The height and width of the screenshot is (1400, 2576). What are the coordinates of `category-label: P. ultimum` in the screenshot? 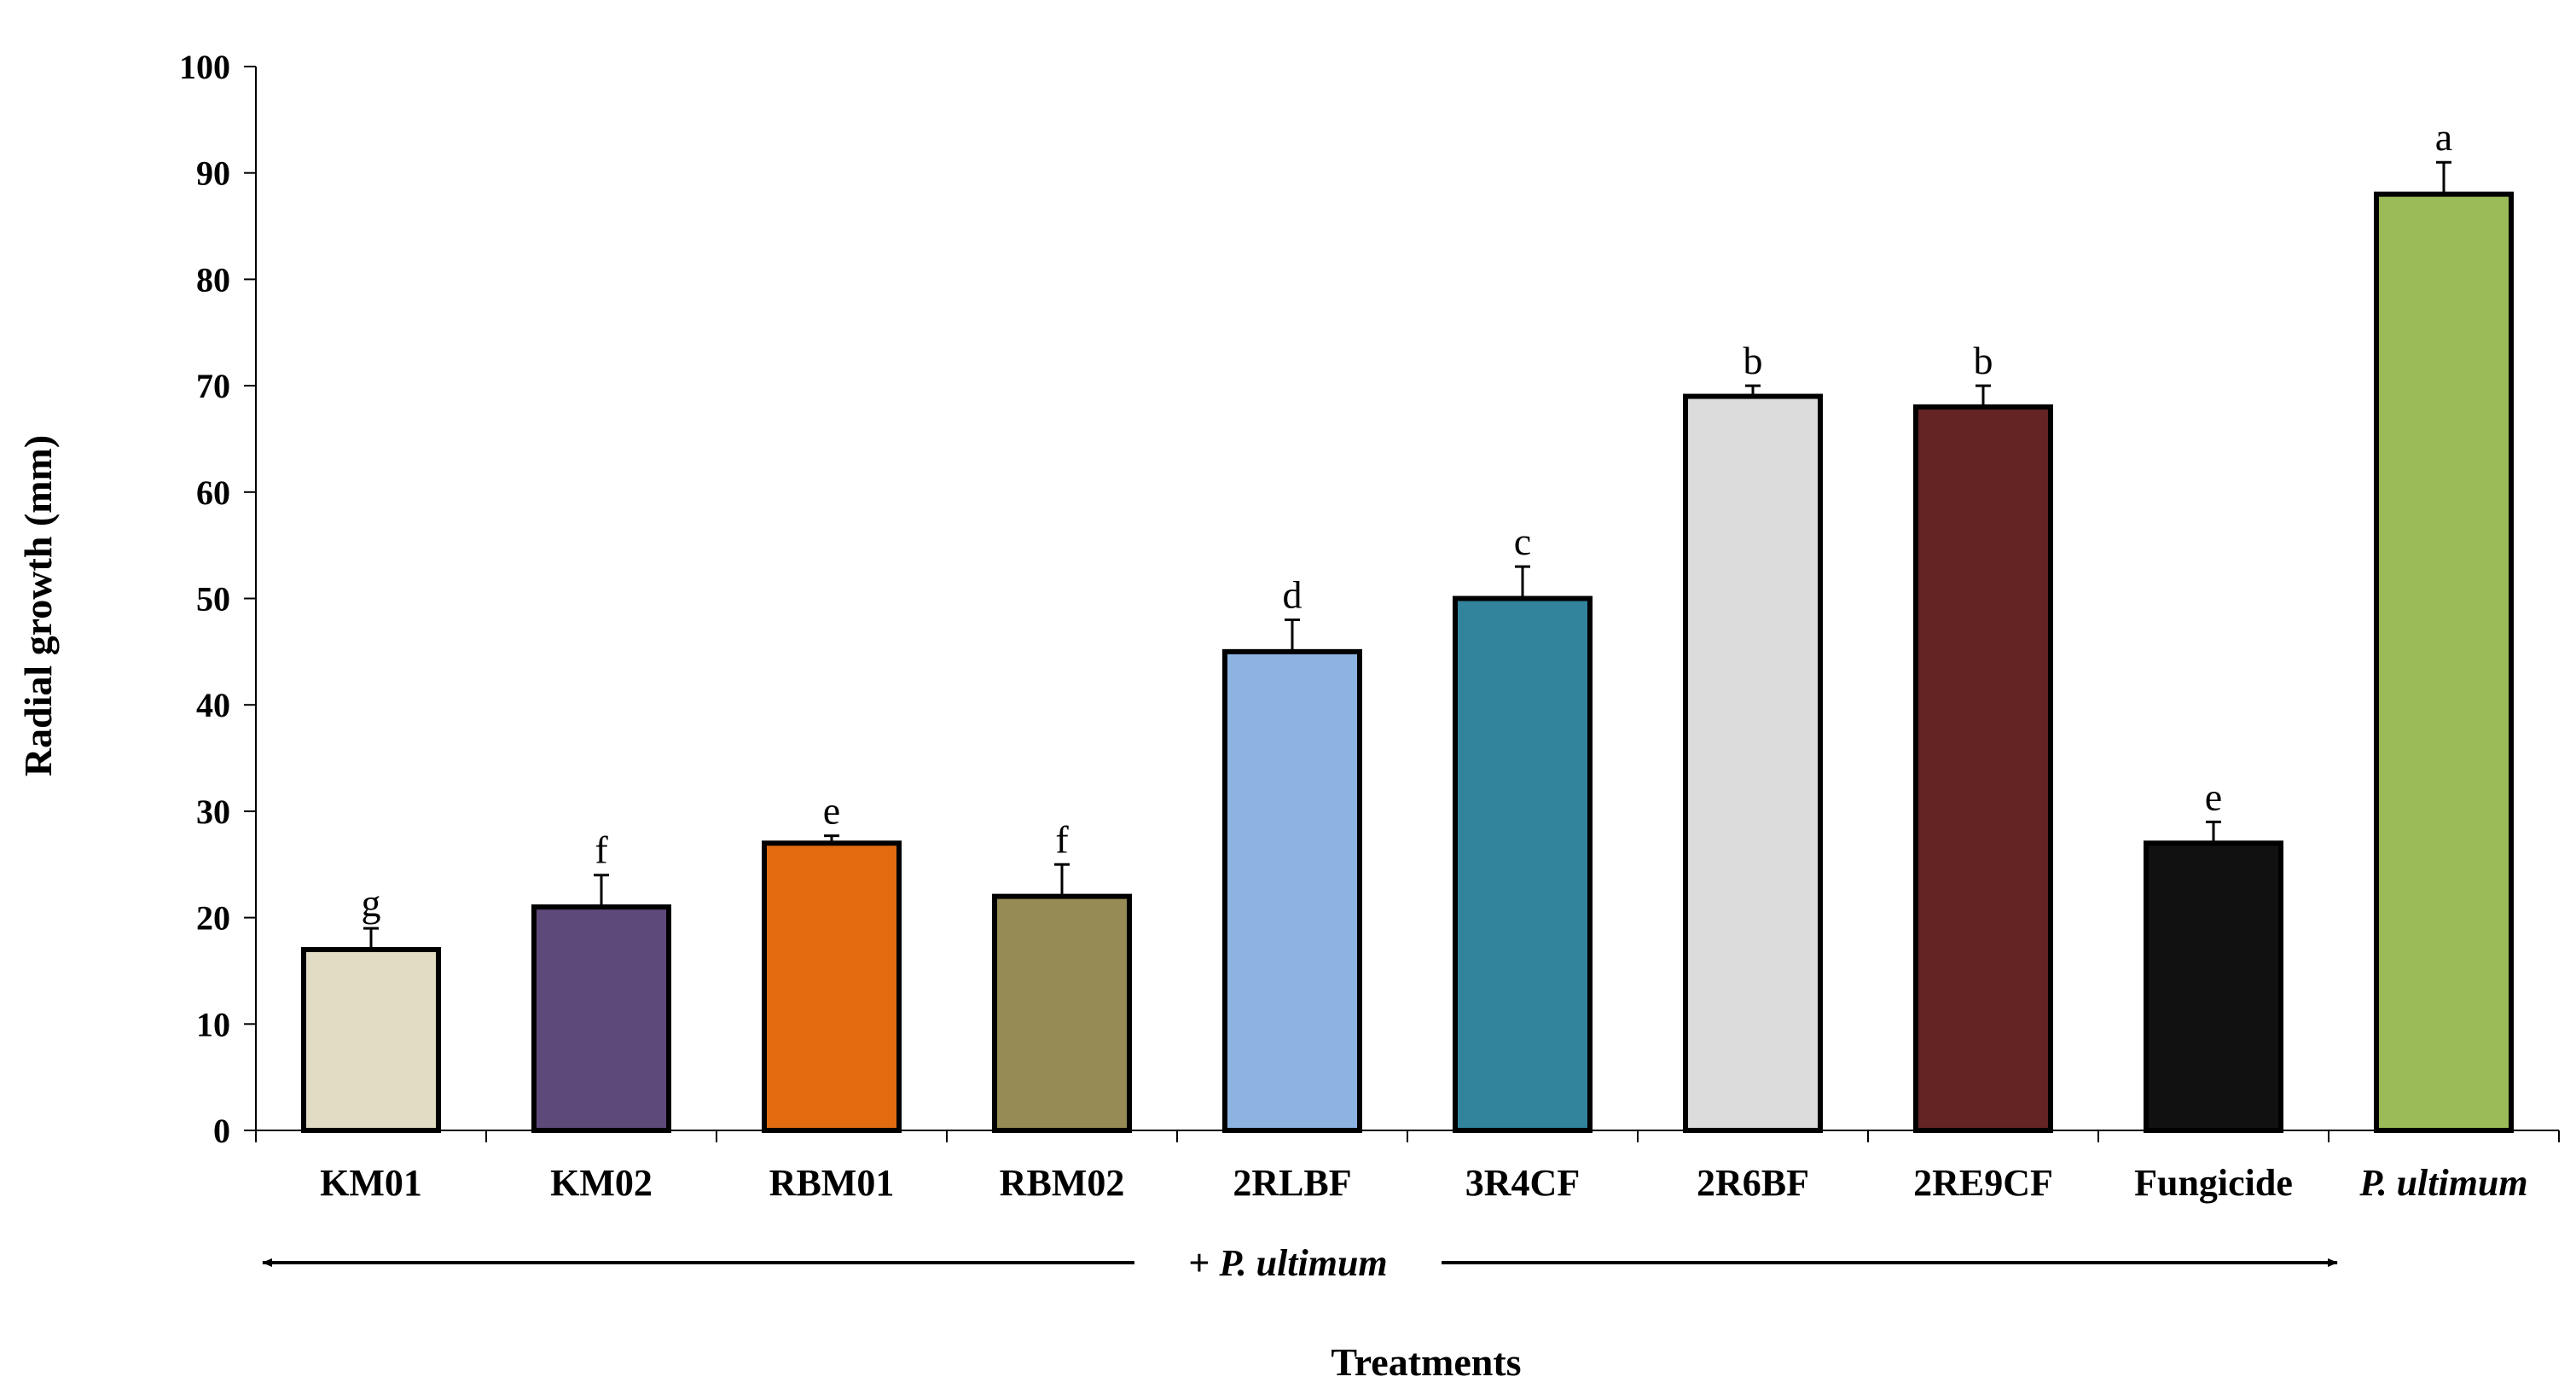 It's located at (2442, 1183).